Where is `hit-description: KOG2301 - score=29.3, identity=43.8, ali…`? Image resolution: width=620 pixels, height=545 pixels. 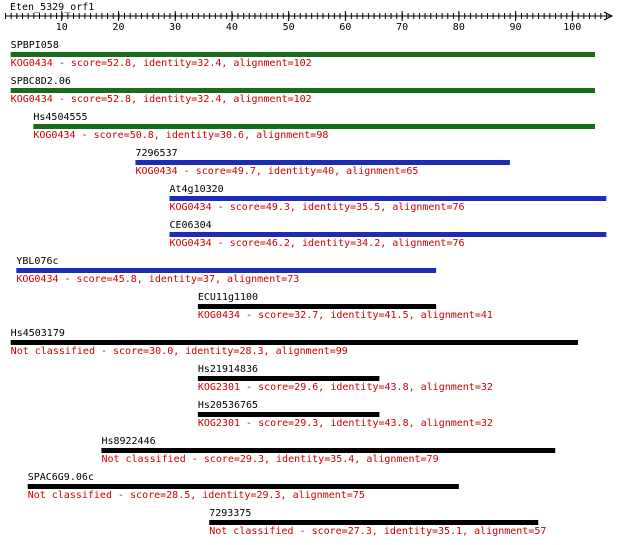 hit-description: KOG2301 - score=29.3, identity=43.8, ali… is located at coordinates (345, 423).